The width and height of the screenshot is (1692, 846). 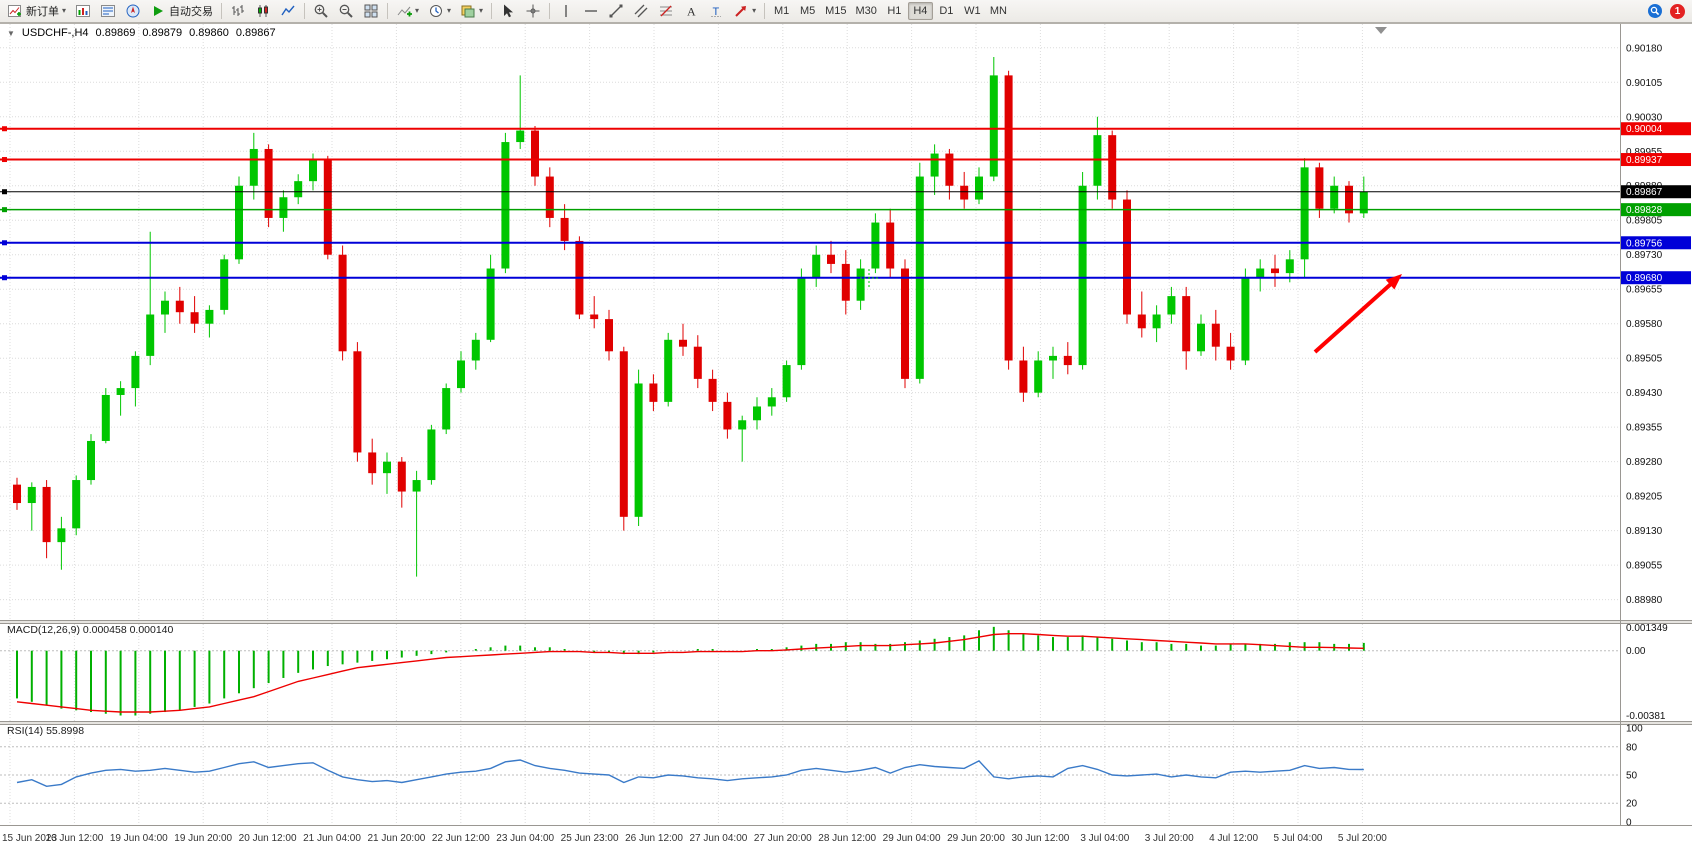 I want to click on timeframe-M30: M30, so click(x=865, y=11).